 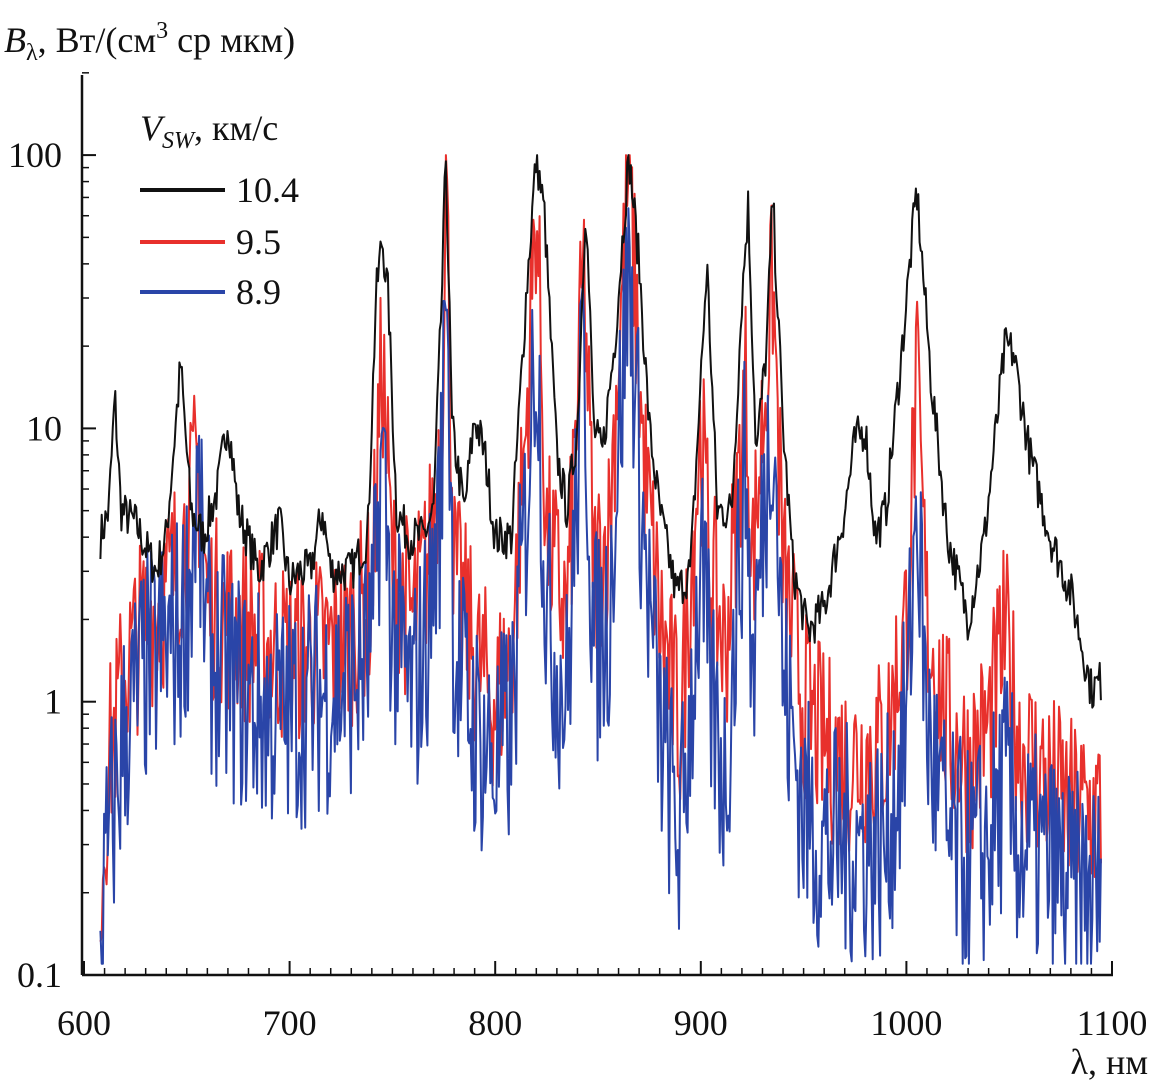 I want to click on legend-label-8-9: 8.9, so click(x=258, y=292).